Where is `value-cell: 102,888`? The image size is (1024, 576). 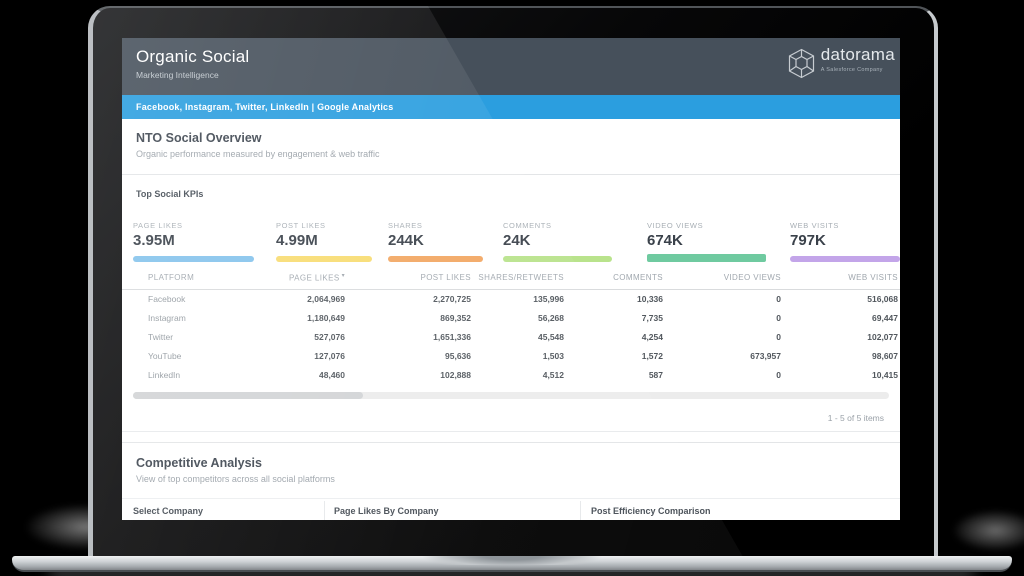 value-cell: 102,888 is located at coordinates (455, 374).